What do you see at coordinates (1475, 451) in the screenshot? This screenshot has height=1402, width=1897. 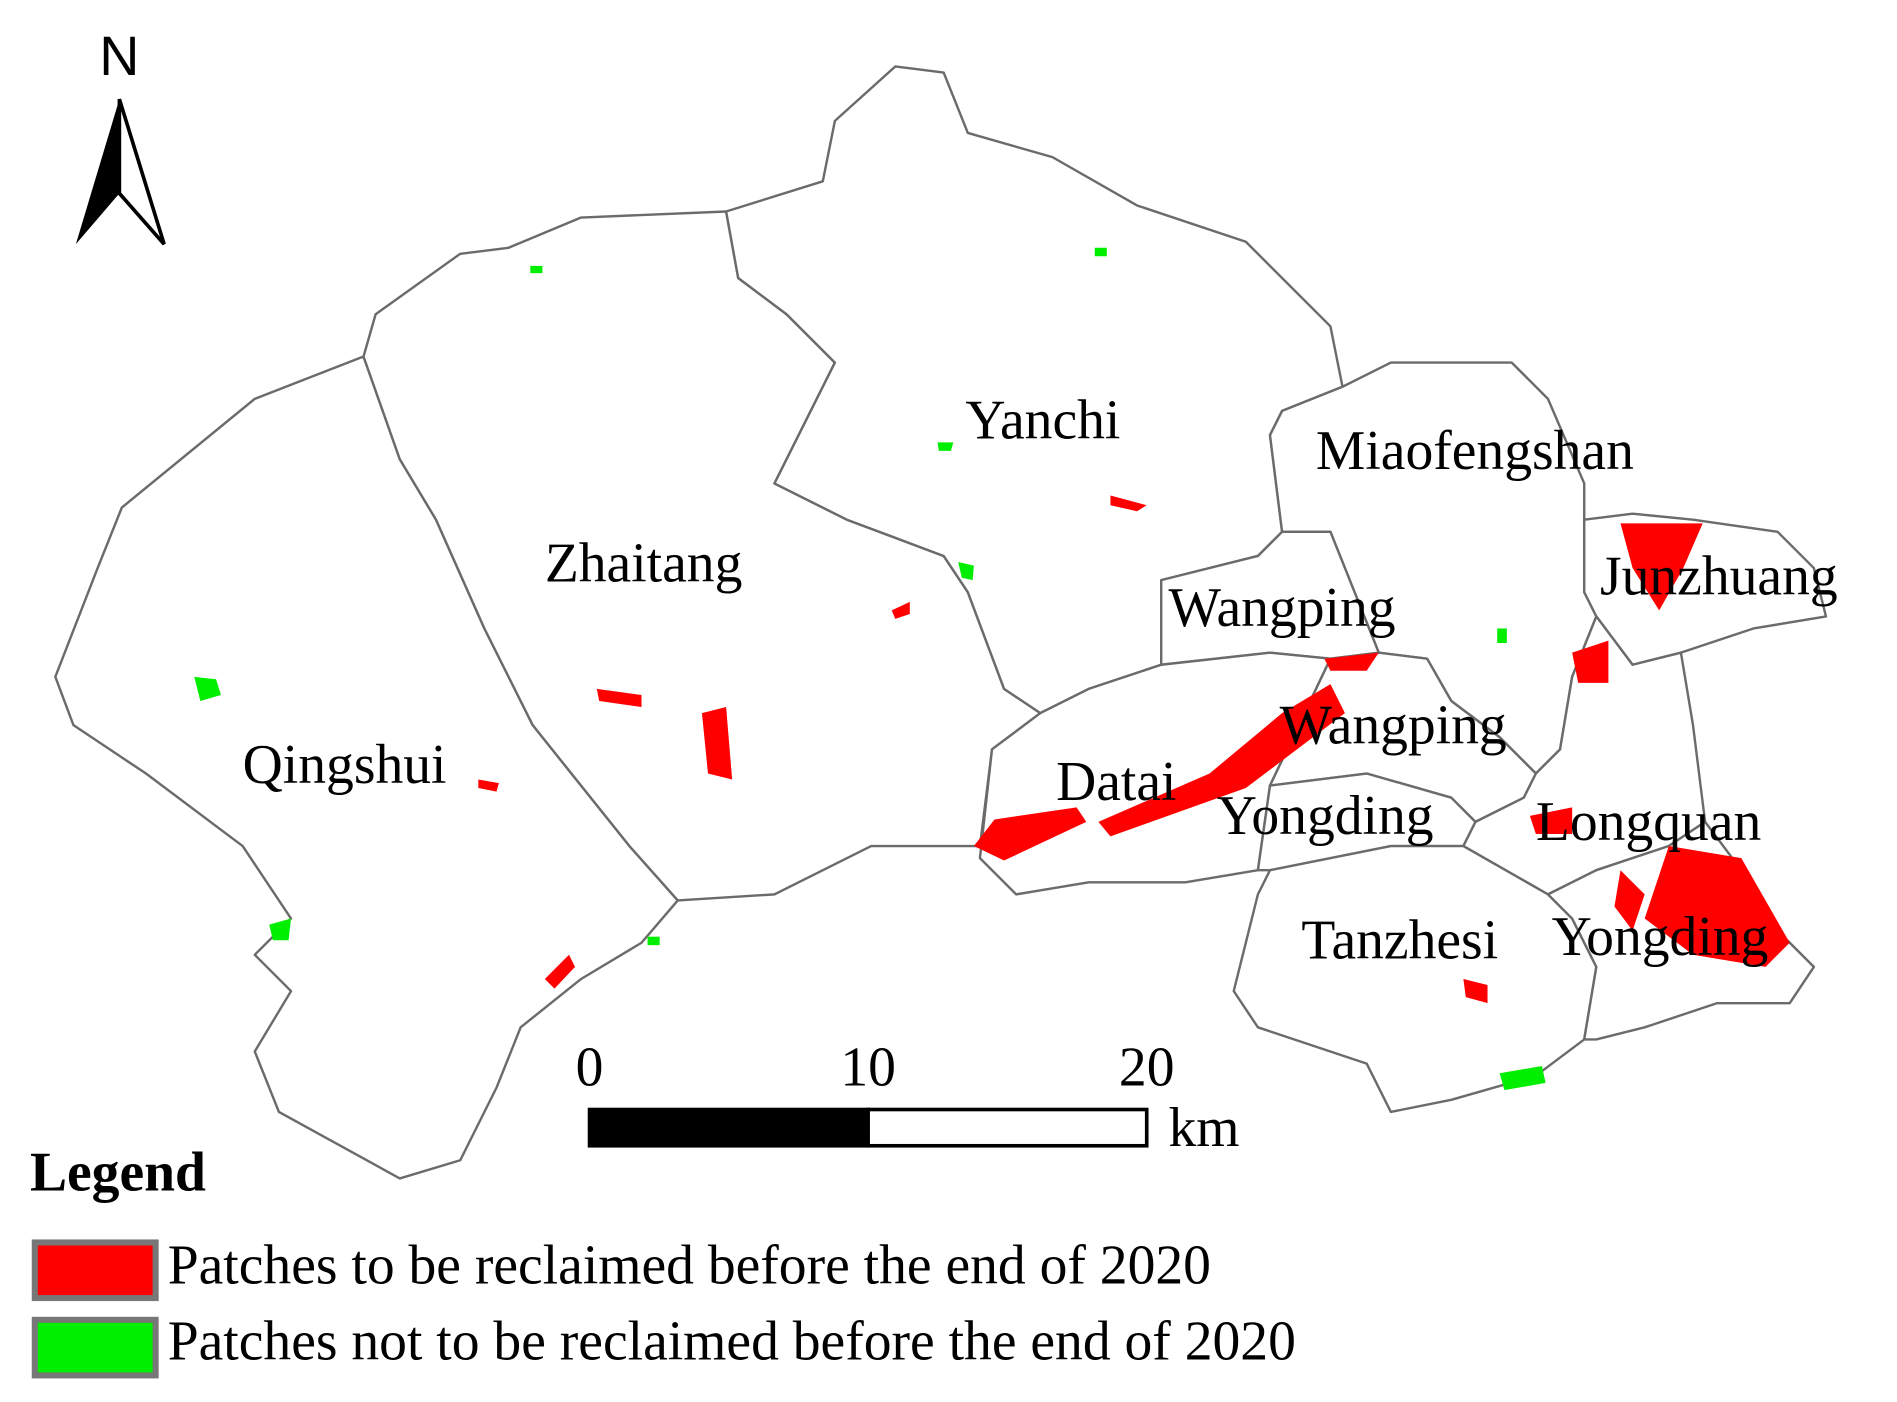 I see `district-label: Miaofengshan` at bounding box center [1475, 451].